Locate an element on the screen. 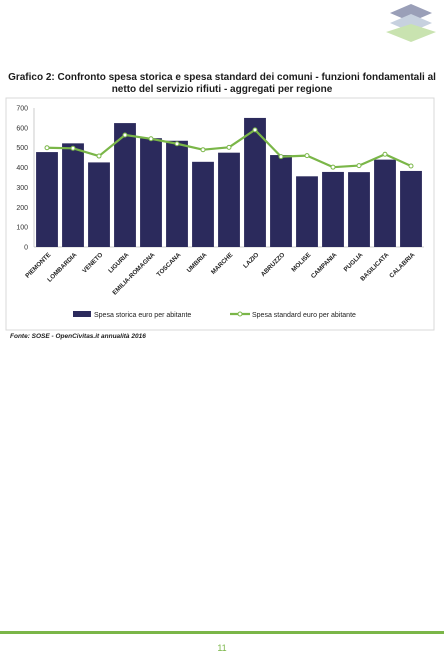 This screenshot has width=444, height=653. y-tick-label: 600 is located at coordinates (22, 128).